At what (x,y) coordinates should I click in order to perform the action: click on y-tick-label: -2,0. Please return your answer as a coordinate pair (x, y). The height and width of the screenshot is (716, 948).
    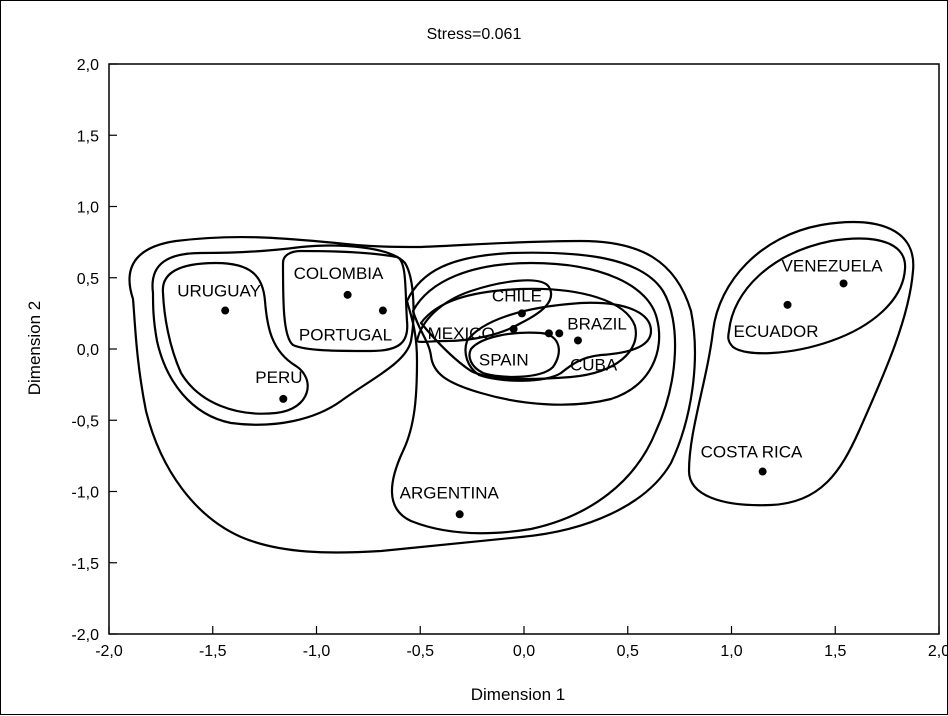
    Looking at the image, I should click on (85, 635).